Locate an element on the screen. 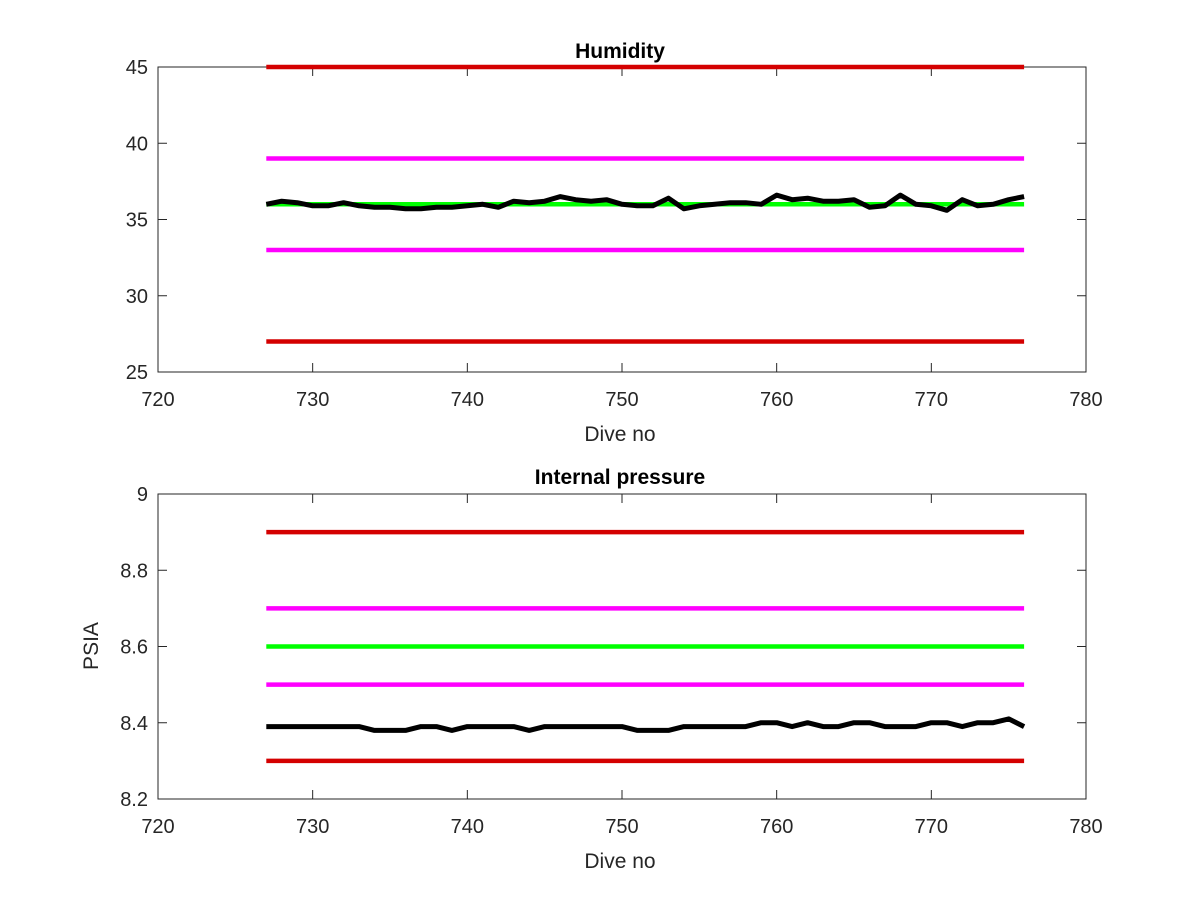  y-tick-label: 8.8 is located at coordinates (134, 571).